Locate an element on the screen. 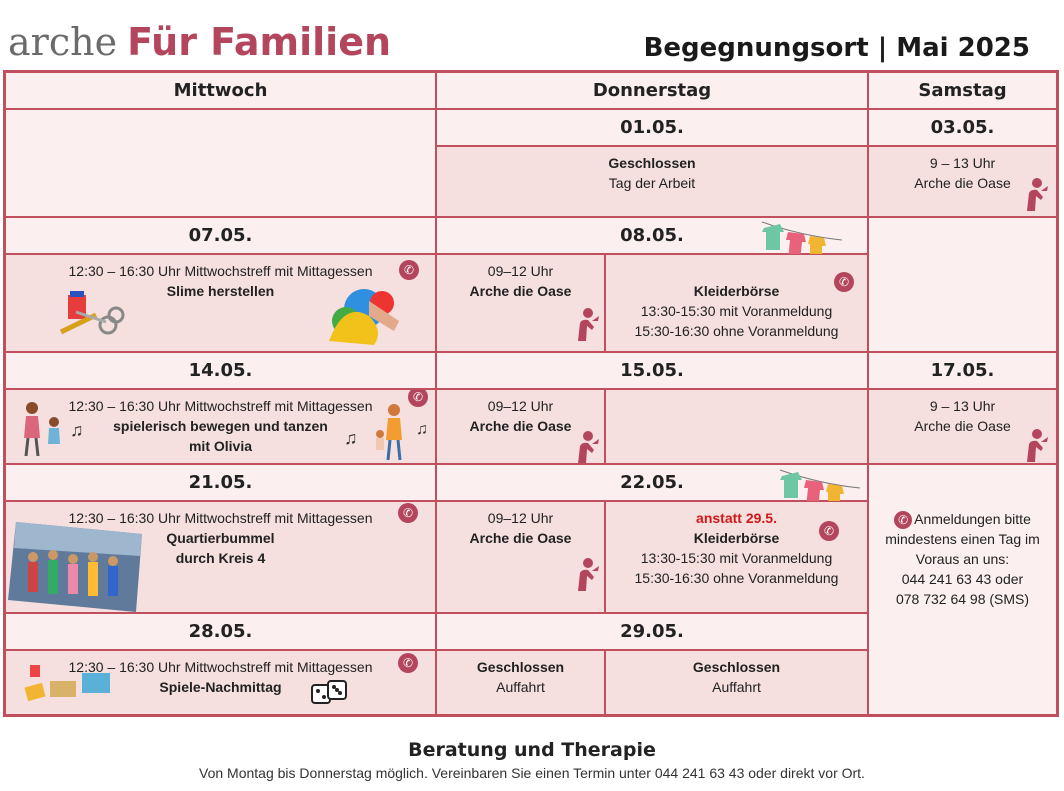  date-21-05: 21.05. is located at coordinates (220, 482).